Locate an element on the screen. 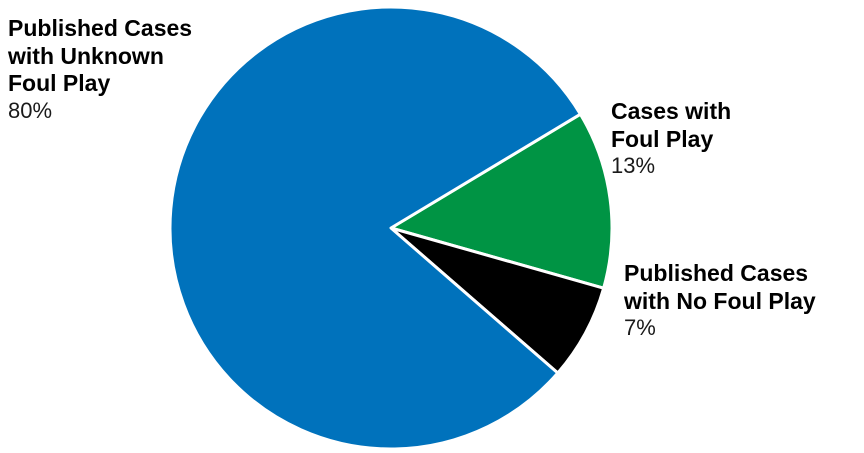  slice-label-line: with Unknown is located at coordinates (86, 55).